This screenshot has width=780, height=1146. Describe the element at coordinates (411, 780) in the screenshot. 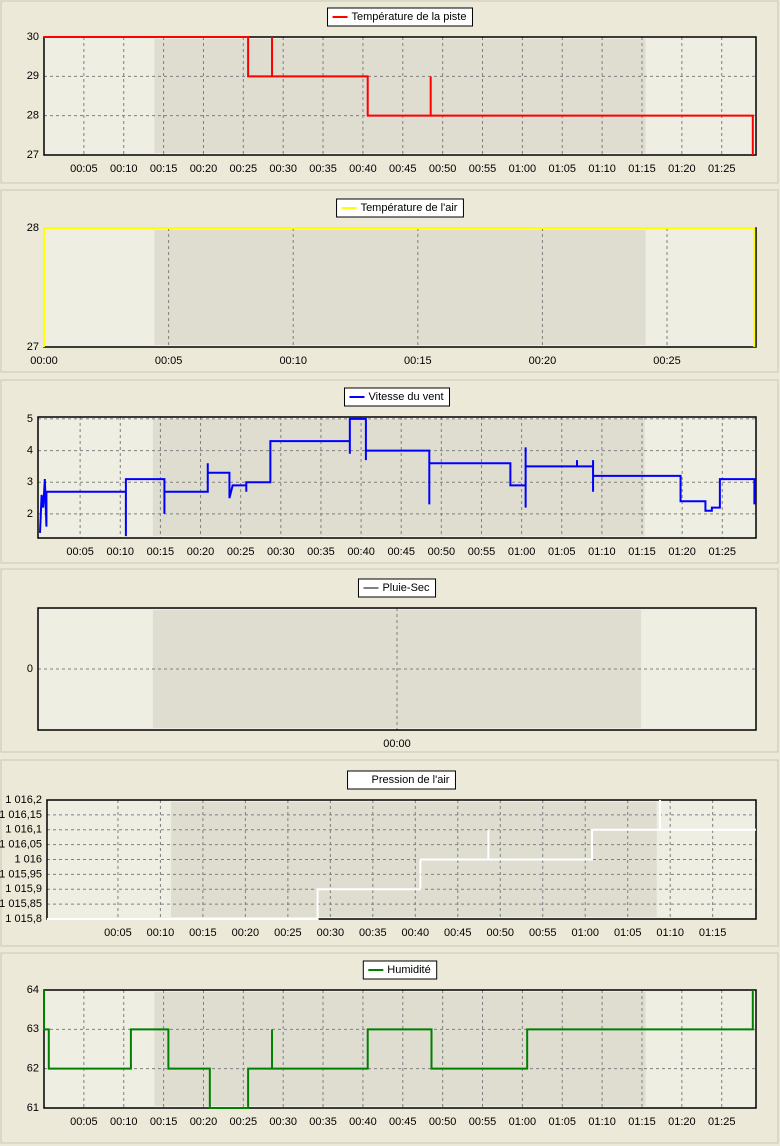

I see `legend-label: Pression de l'air` at that location.